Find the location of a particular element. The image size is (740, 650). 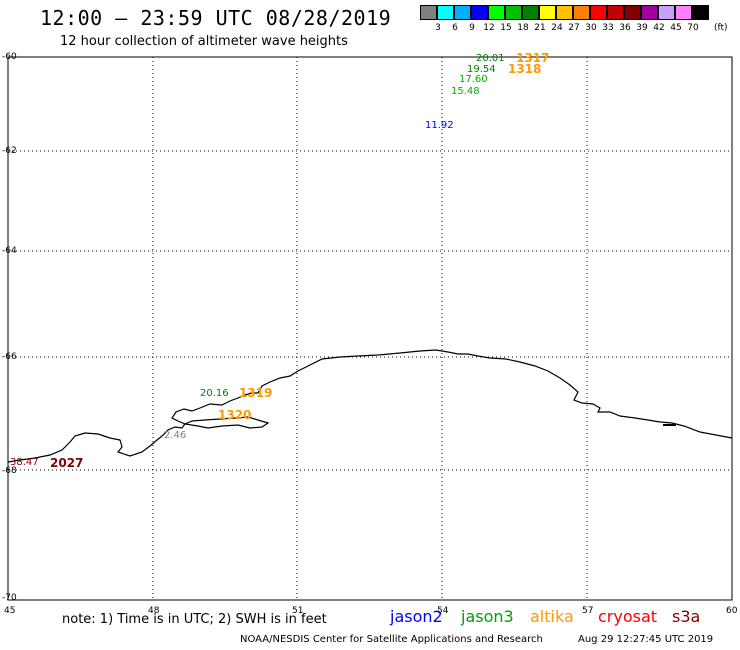

lon-label: 57 is located at coordinates (588, 611).